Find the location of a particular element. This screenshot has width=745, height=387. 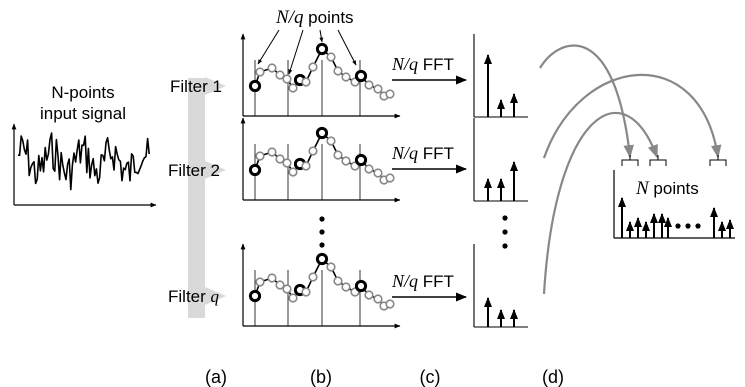

nq-points-label: N/q points is located at coordinates (314, 17).